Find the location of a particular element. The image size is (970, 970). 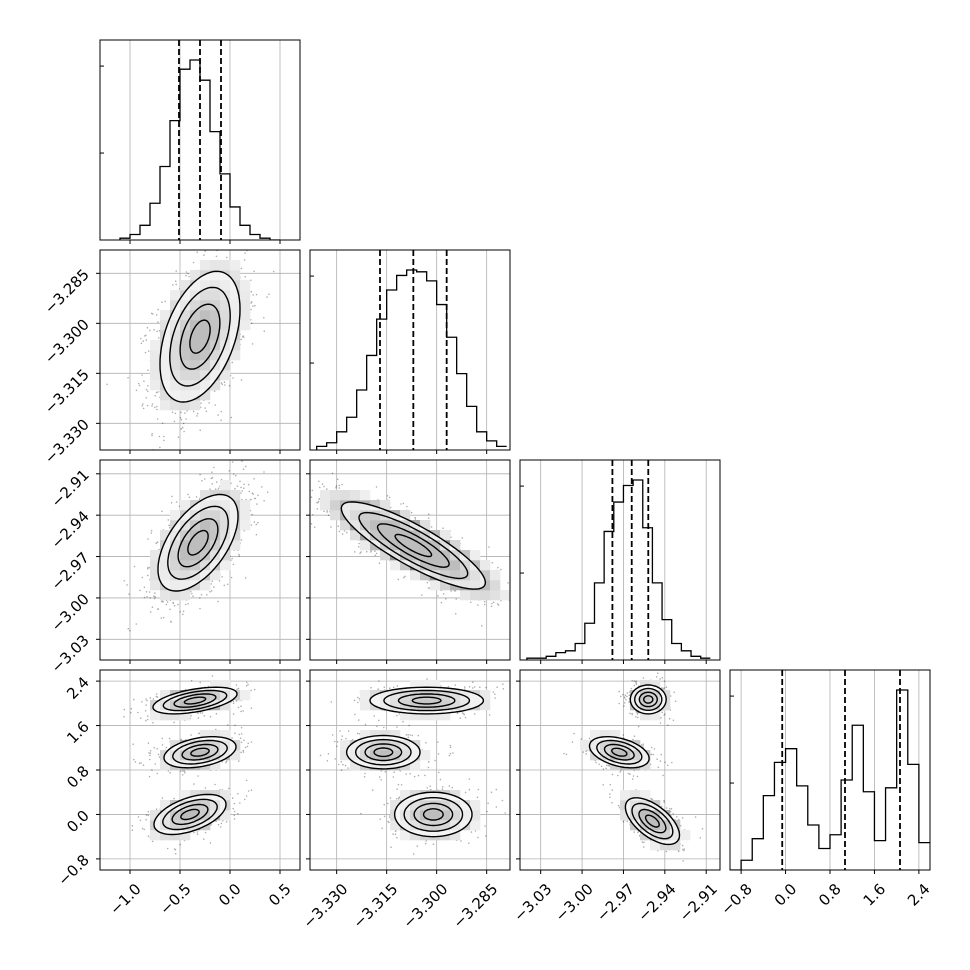

panel-frame is located at coordinates (200, 140).